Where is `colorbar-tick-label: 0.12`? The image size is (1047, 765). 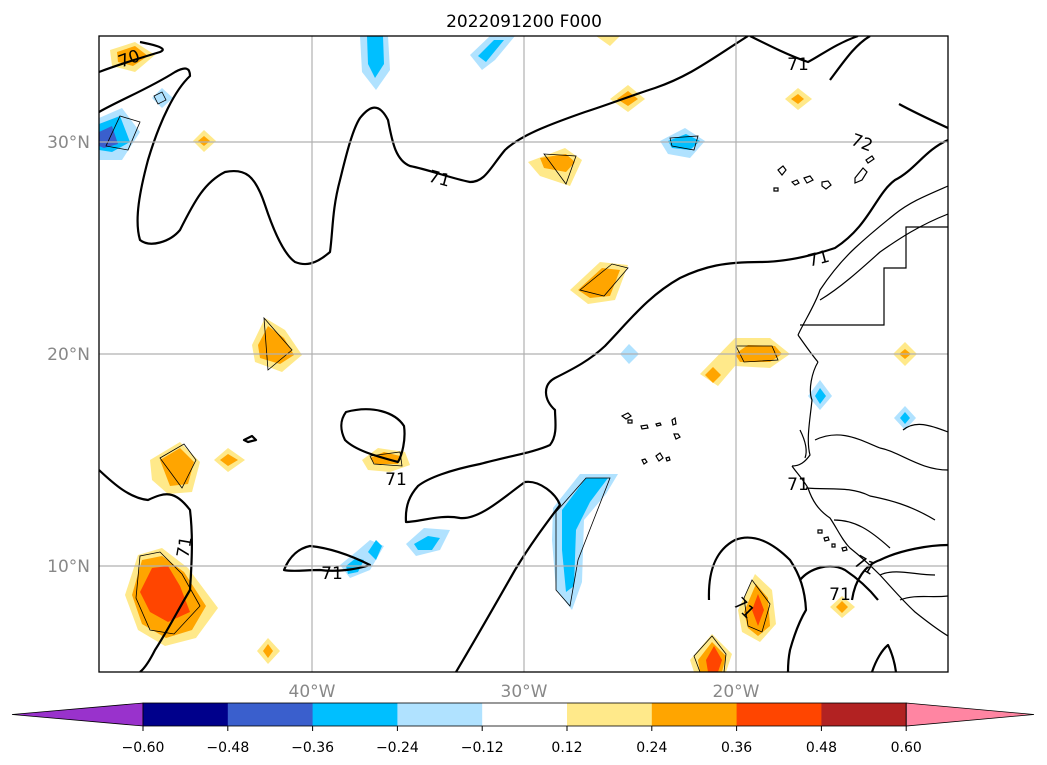 colorbar-tick-label: 0.12 is located at coordinates (566, 748).